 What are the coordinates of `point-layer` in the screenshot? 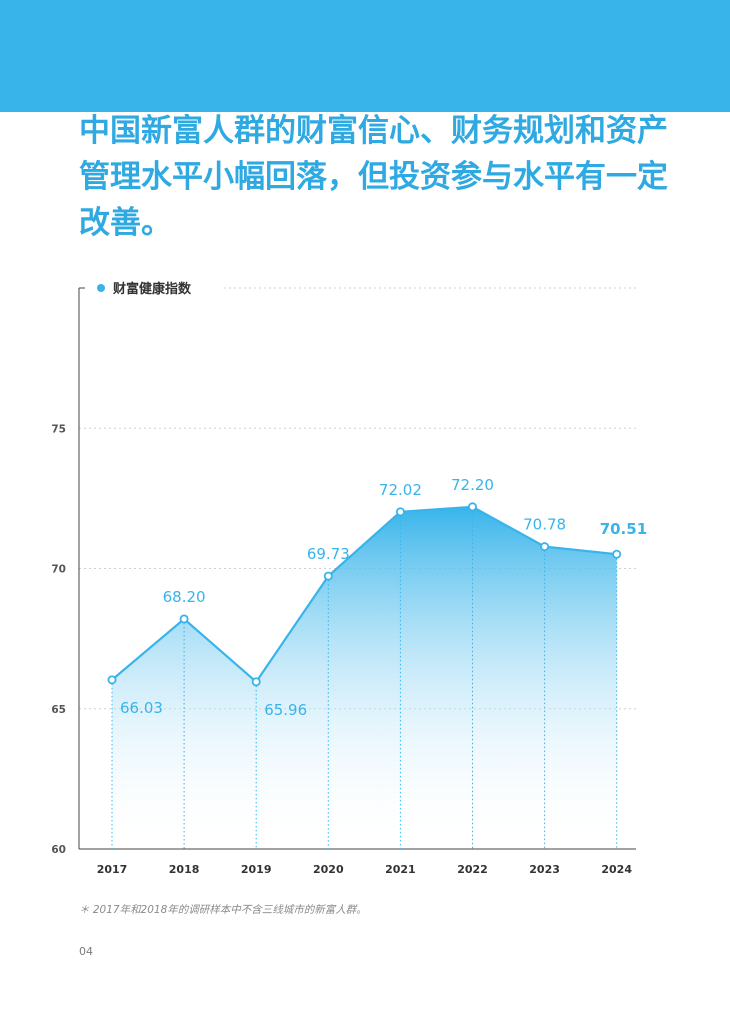 It's located at (364, 594).